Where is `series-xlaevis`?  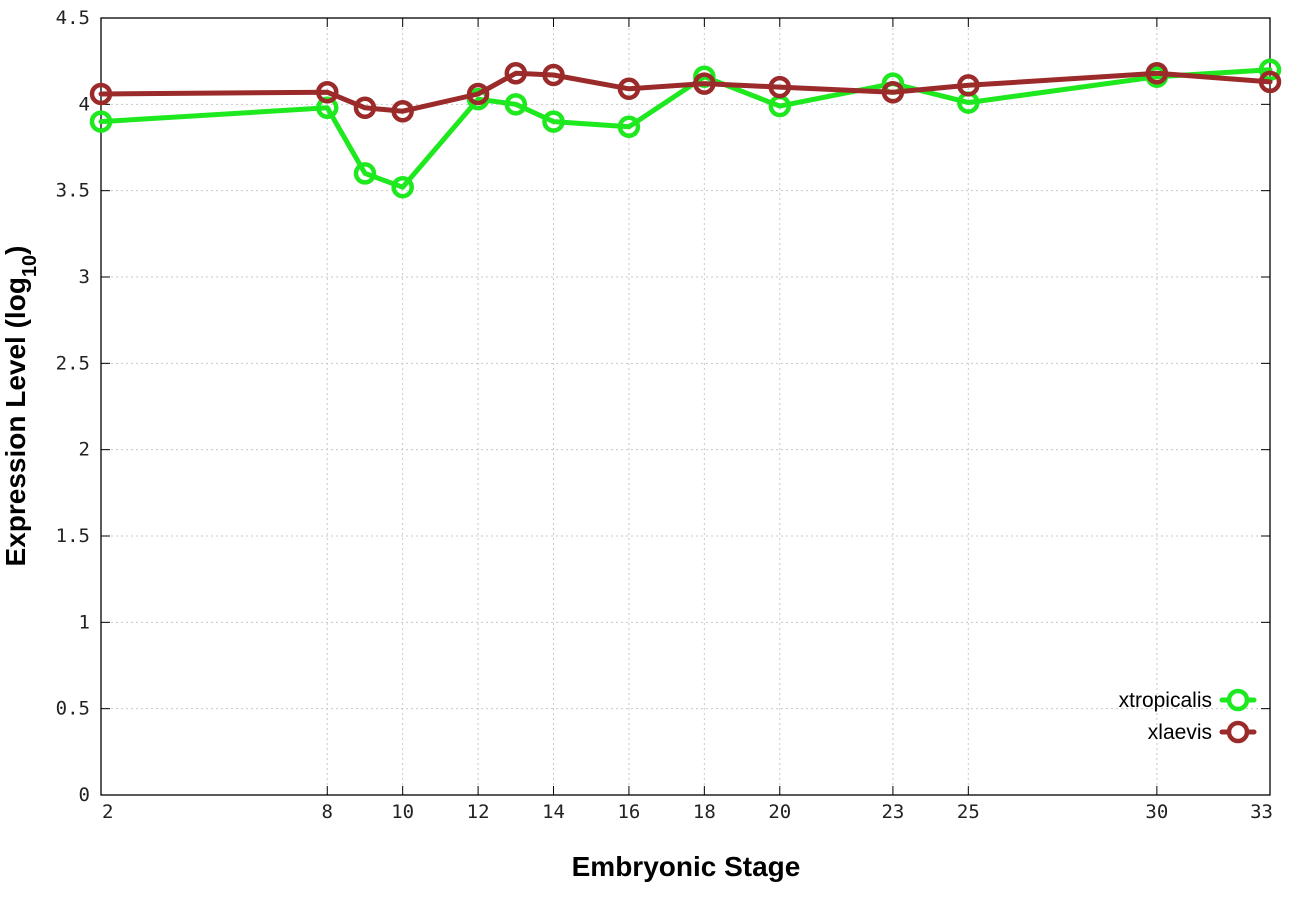
series-xlaevis is located at coordinates (685, 92).